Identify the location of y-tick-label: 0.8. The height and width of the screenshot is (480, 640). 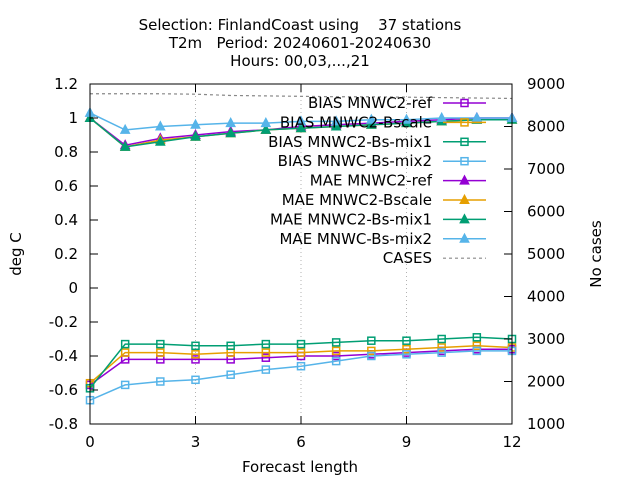
(66, 152).